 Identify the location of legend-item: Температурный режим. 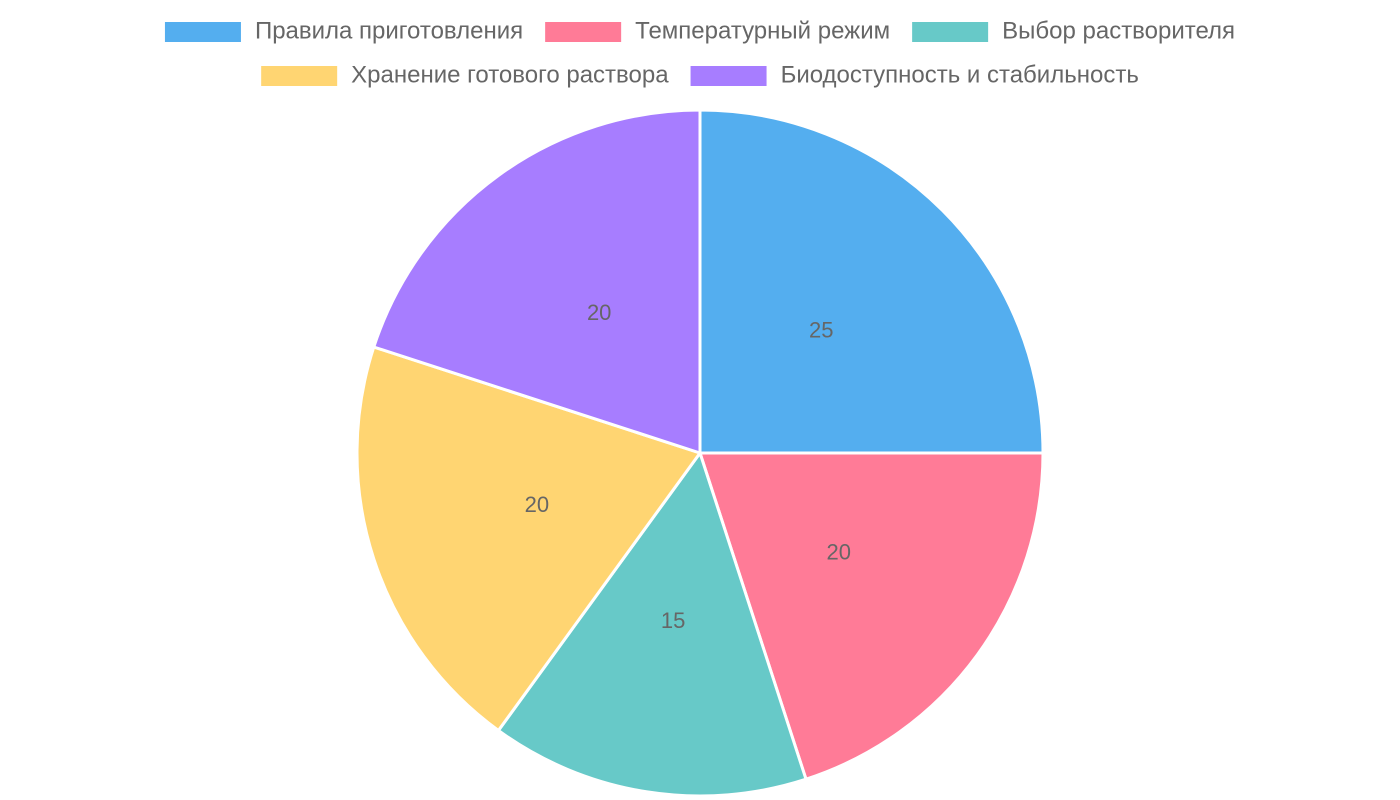
(717, 30).